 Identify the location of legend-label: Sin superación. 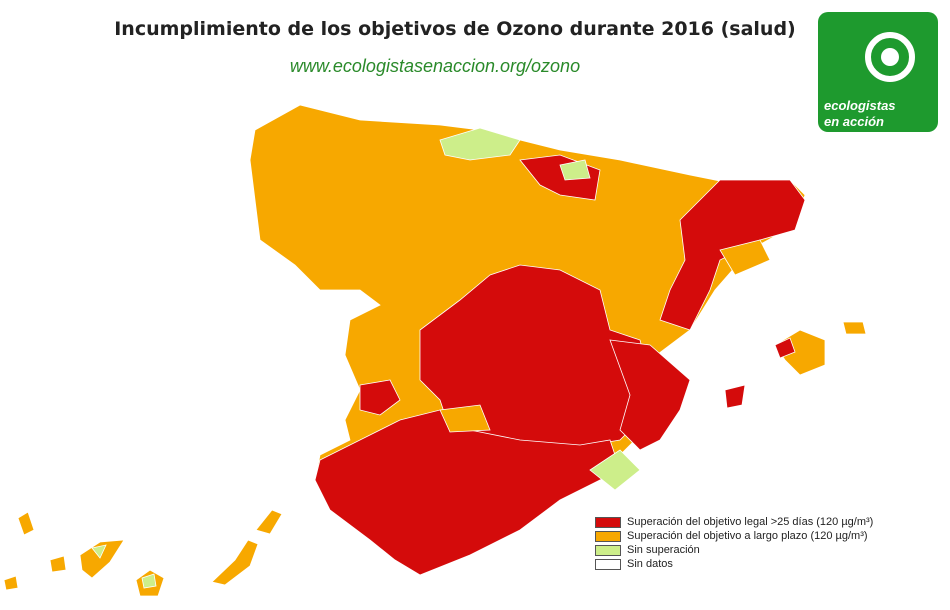
(663, 550).